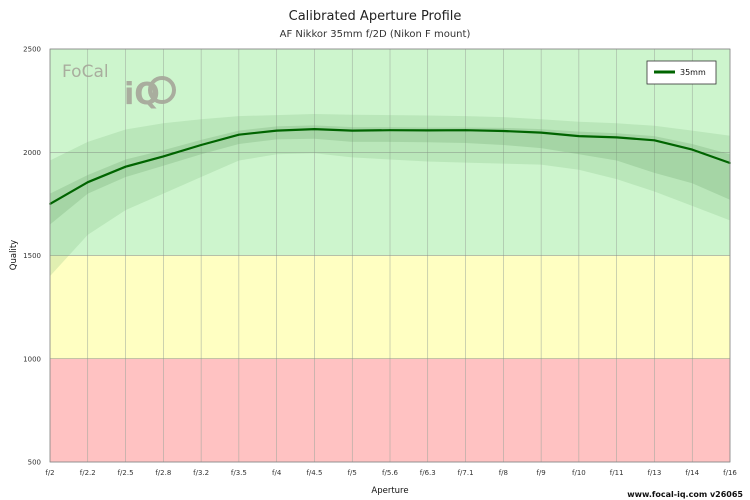 This screenshot has height=500, width=750. What do you see at coordinates (314, 473) in the screenshot?
I see `x-tick-label: f/4.5` at bounding box center [314, 473].